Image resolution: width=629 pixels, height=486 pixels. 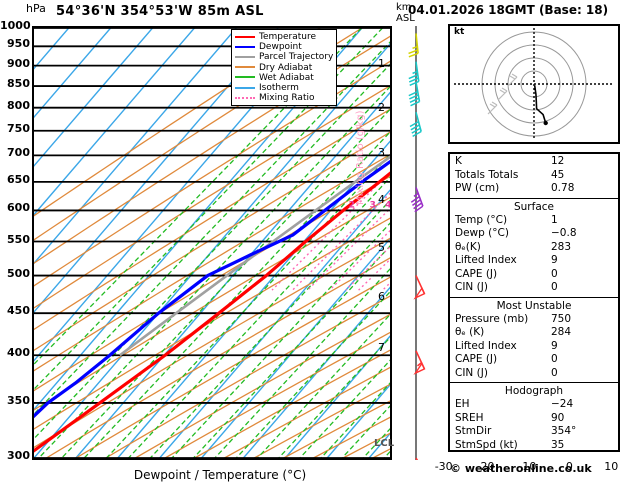 I want to click on indices-row: SREH 90, so click(x=534, y=419).